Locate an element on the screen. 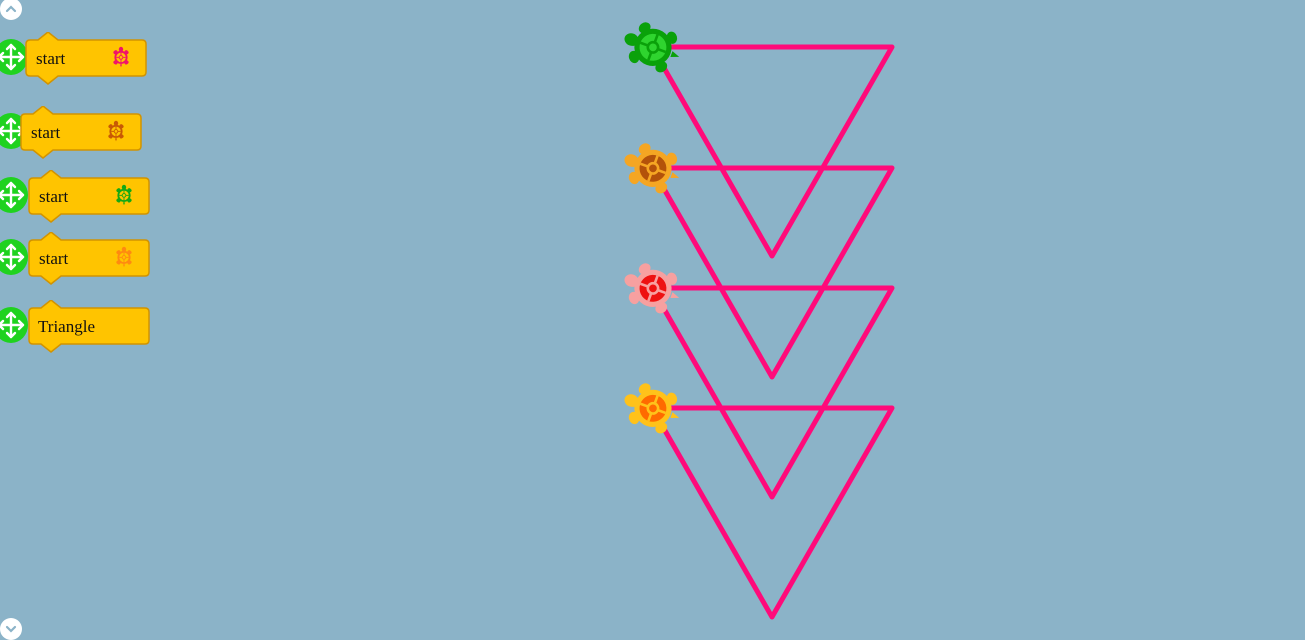  brown-turtle-icon is located at coordinates (651, 167).